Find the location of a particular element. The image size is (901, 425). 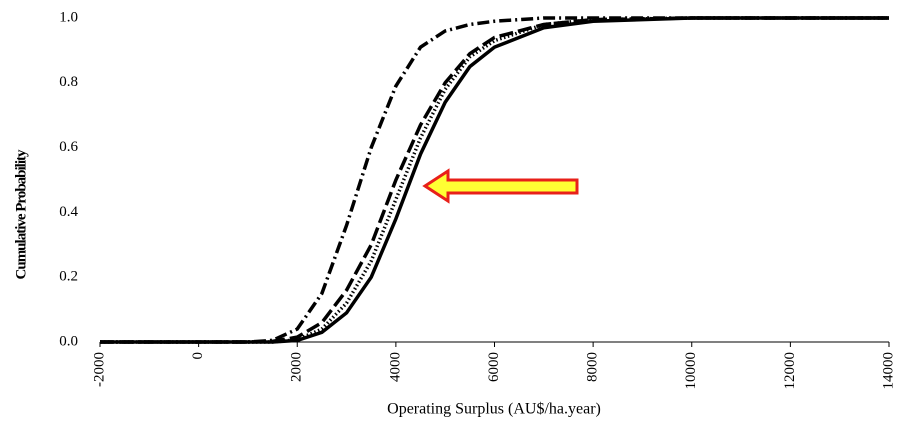

x-tick-label: 8000 is located at coordinates (593, 367).